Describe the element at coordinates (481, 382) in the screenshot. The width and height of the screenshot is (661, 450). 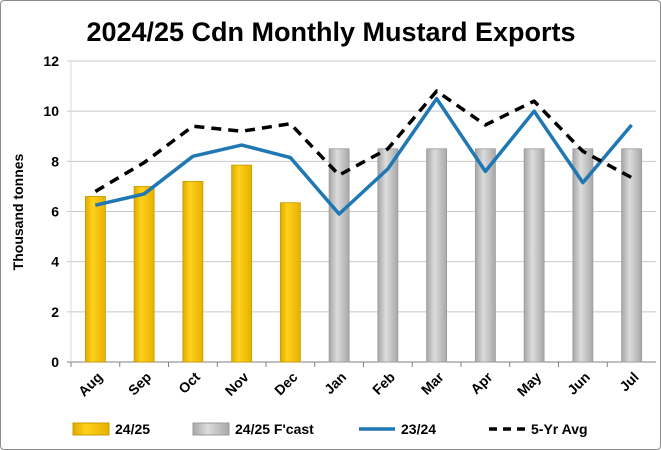
I see `x-tick-label: Apr` at that location.